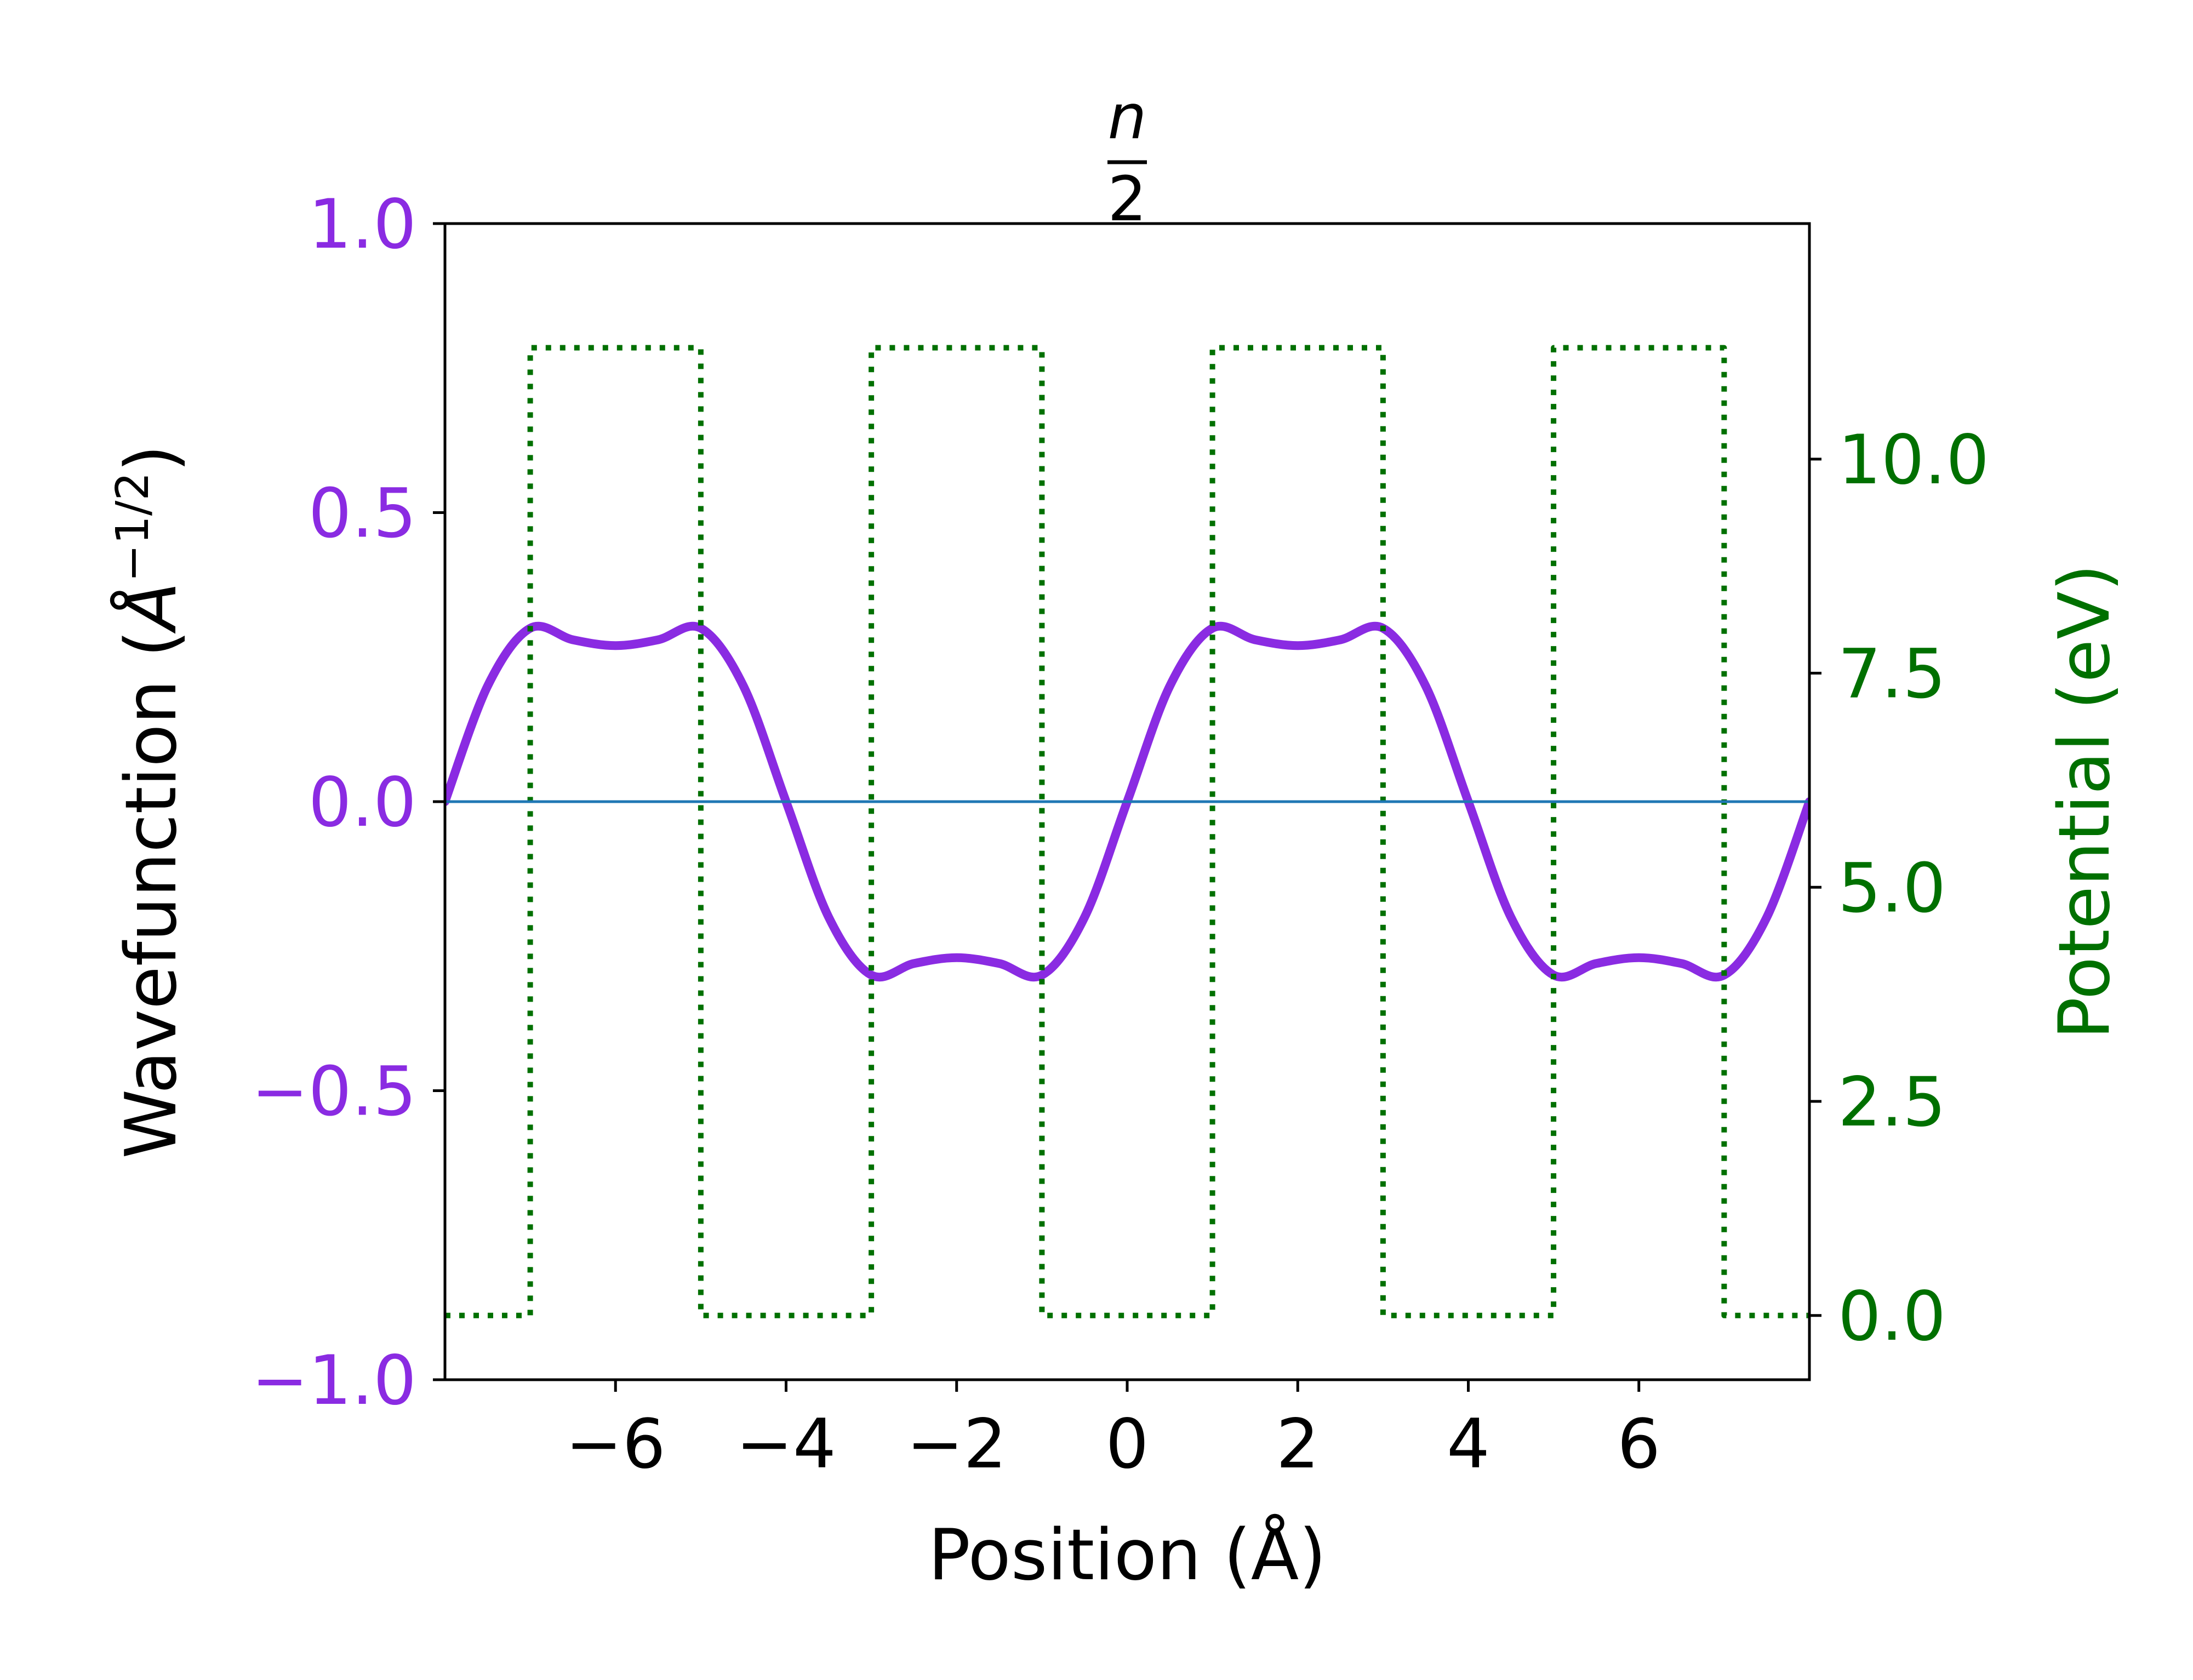 The image size is (2193, 1680). Describe the element at coordinates (1914, 460) in the screenshot. I see `y-right-tick-label: 10.0` at that location.